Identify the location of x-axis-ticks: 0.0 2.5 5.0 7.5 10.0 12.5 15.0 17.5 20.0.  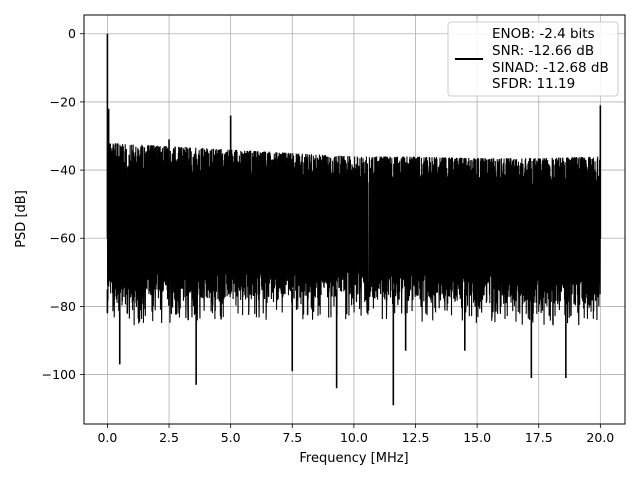
(355, 434).